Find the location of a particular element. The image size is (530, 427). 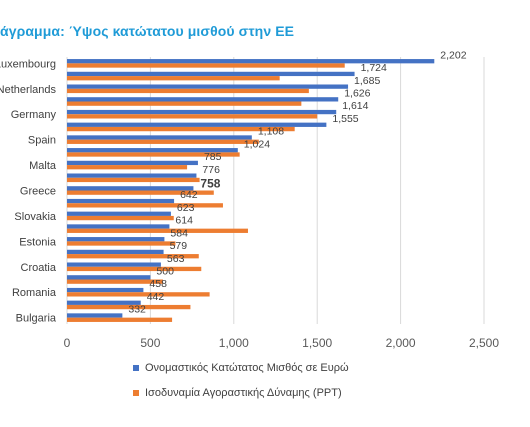

data-label-15: 579 is located at coordinates (179, 246).